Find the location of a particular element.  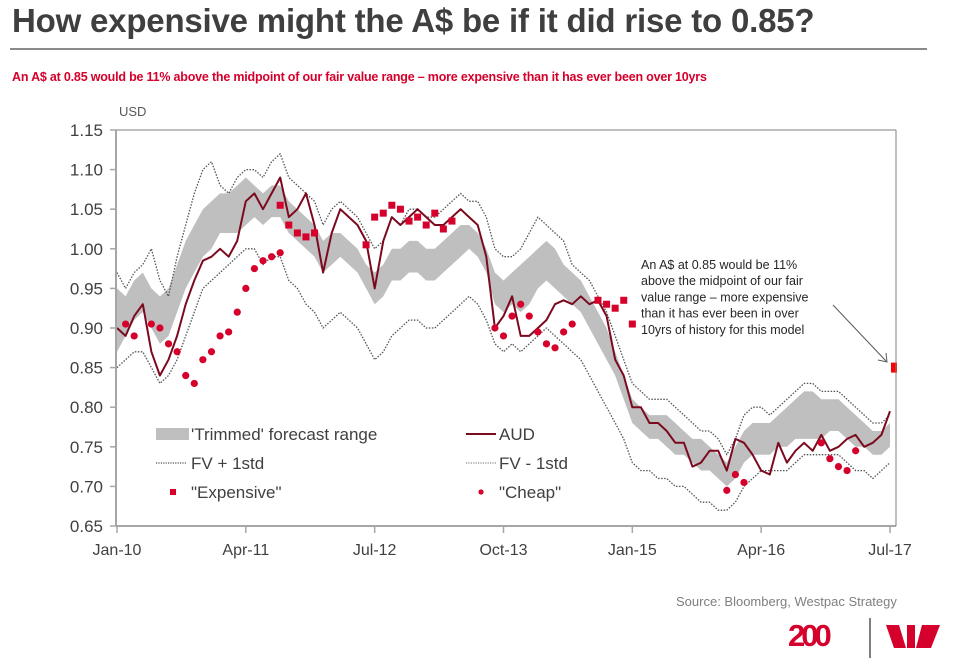

target-point-marker is located at coordinates (894, 367).